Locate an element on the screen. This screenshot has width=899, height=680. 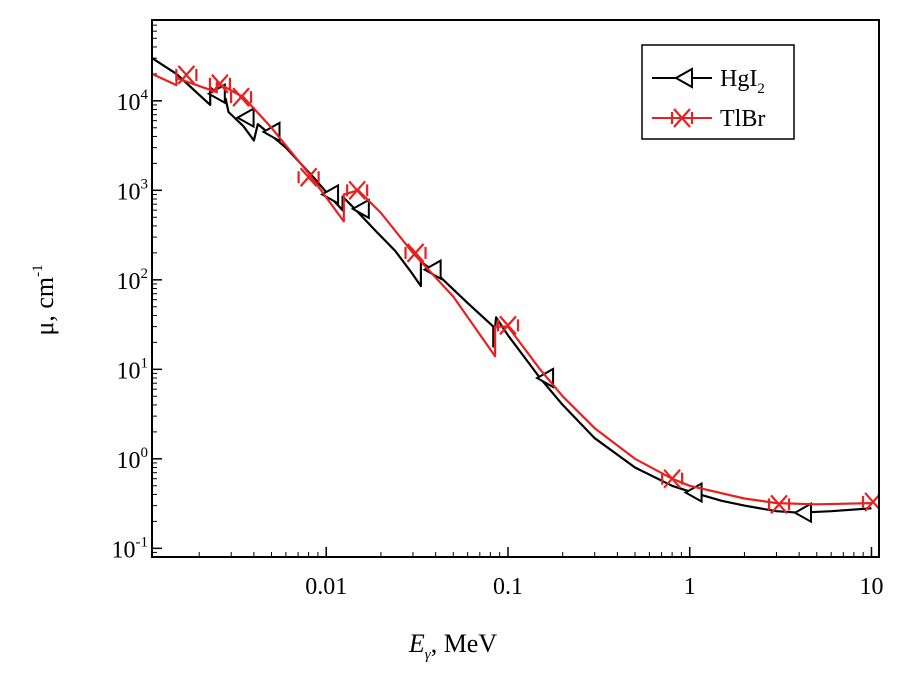
x-tick-labels: 0.01 0.1 1 10 is located at coordinates (594, 587).